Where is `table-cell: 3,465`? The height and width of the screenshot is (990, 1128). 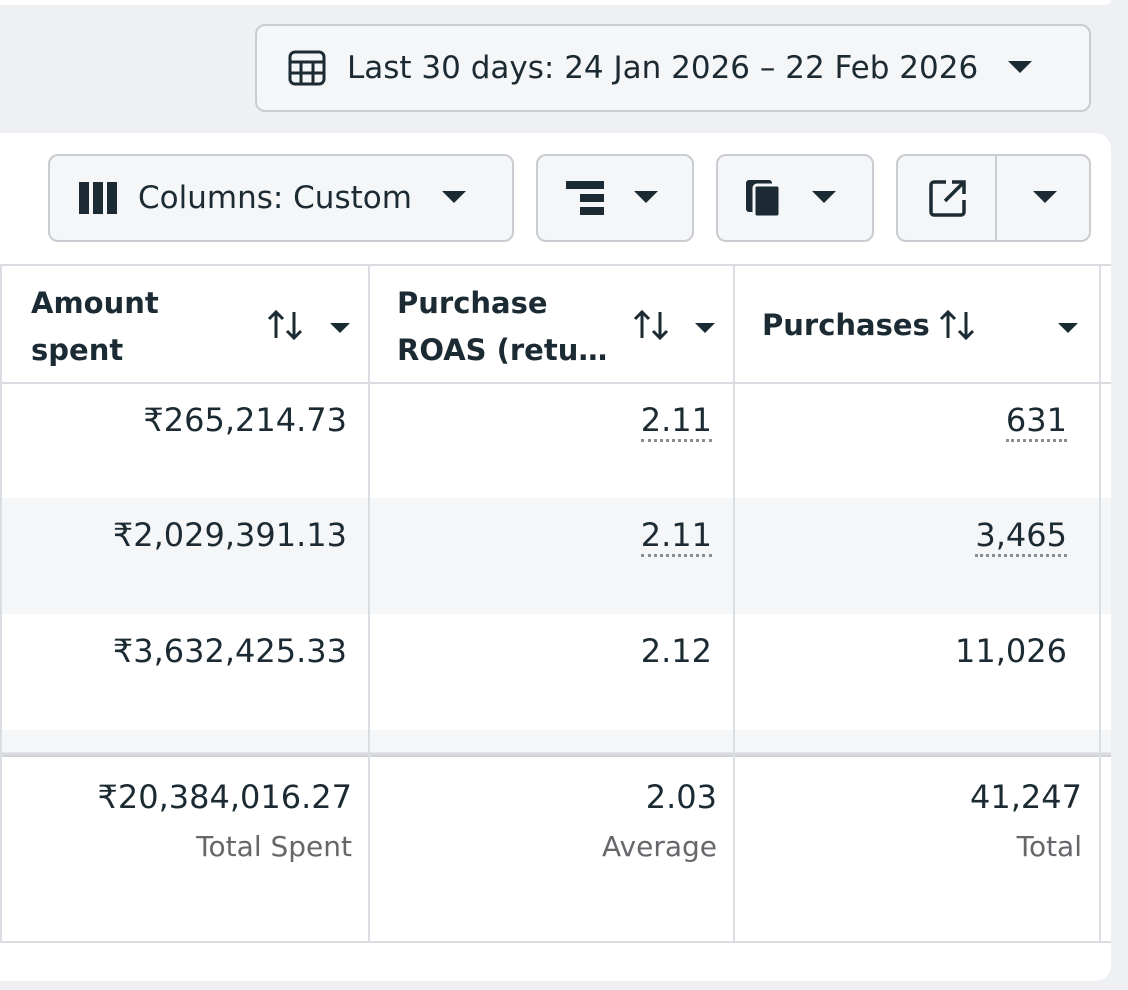
table-cell: 3,465 is located at coordinates (1021, 536).